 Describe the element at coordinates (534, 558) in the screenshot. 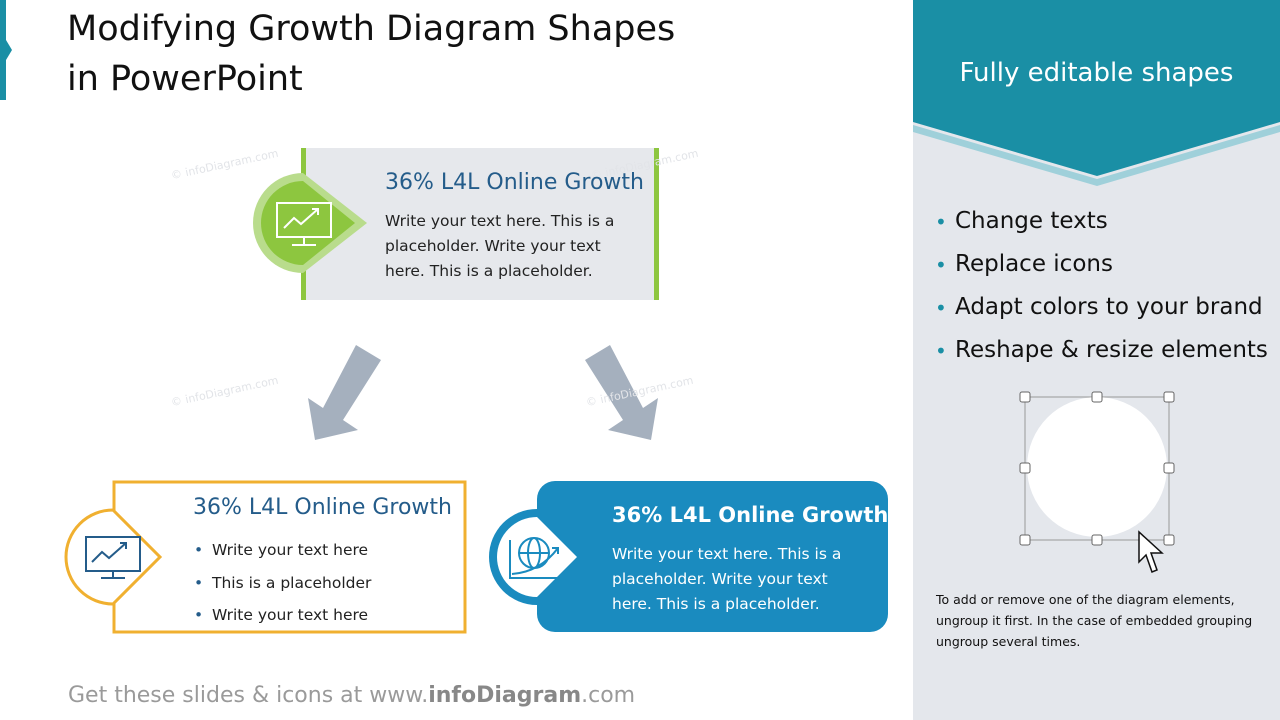

I see `globe-icon` at that location.